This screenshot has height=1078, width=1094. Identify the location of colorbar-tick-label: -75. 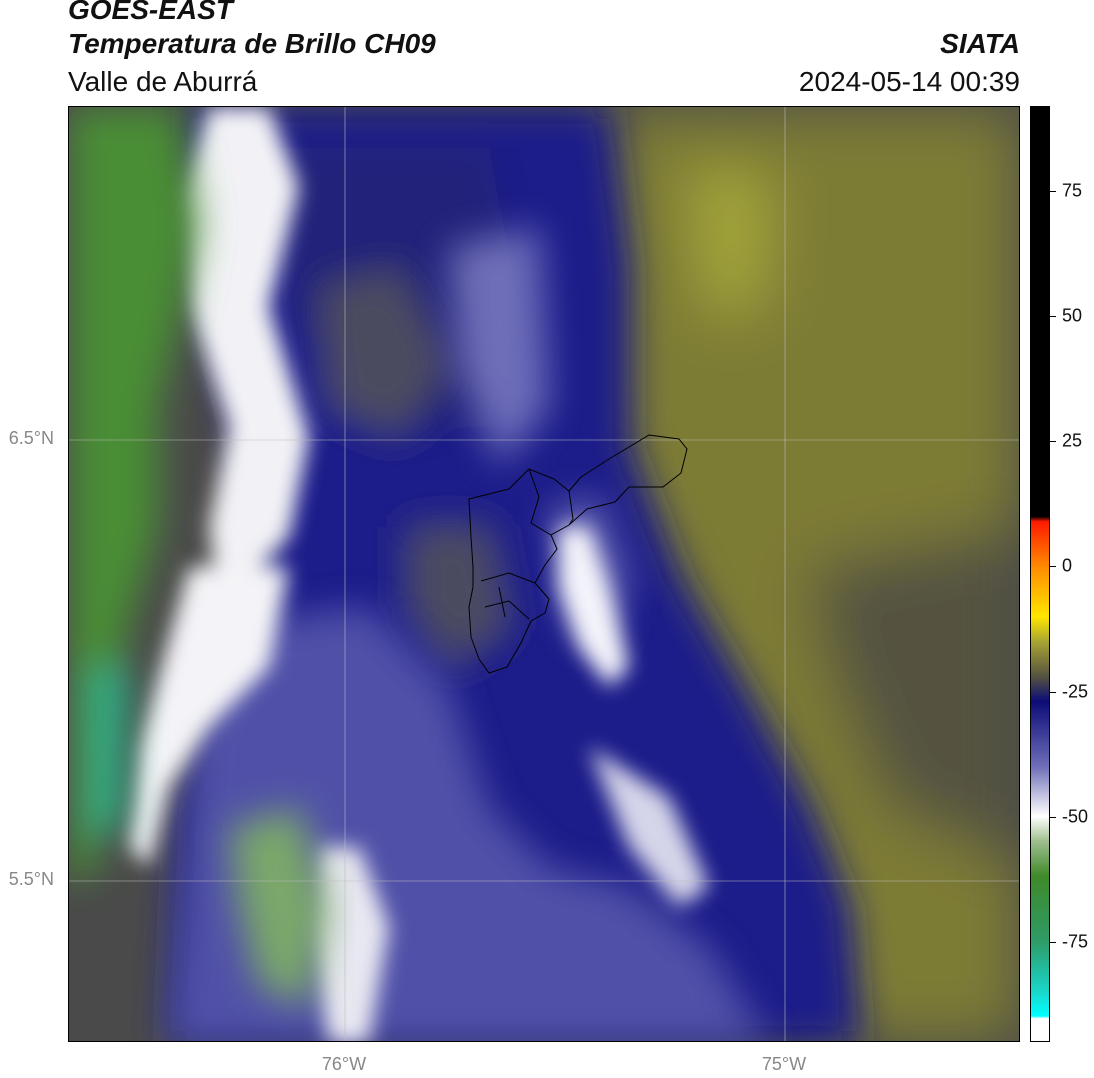
(1075, 941).